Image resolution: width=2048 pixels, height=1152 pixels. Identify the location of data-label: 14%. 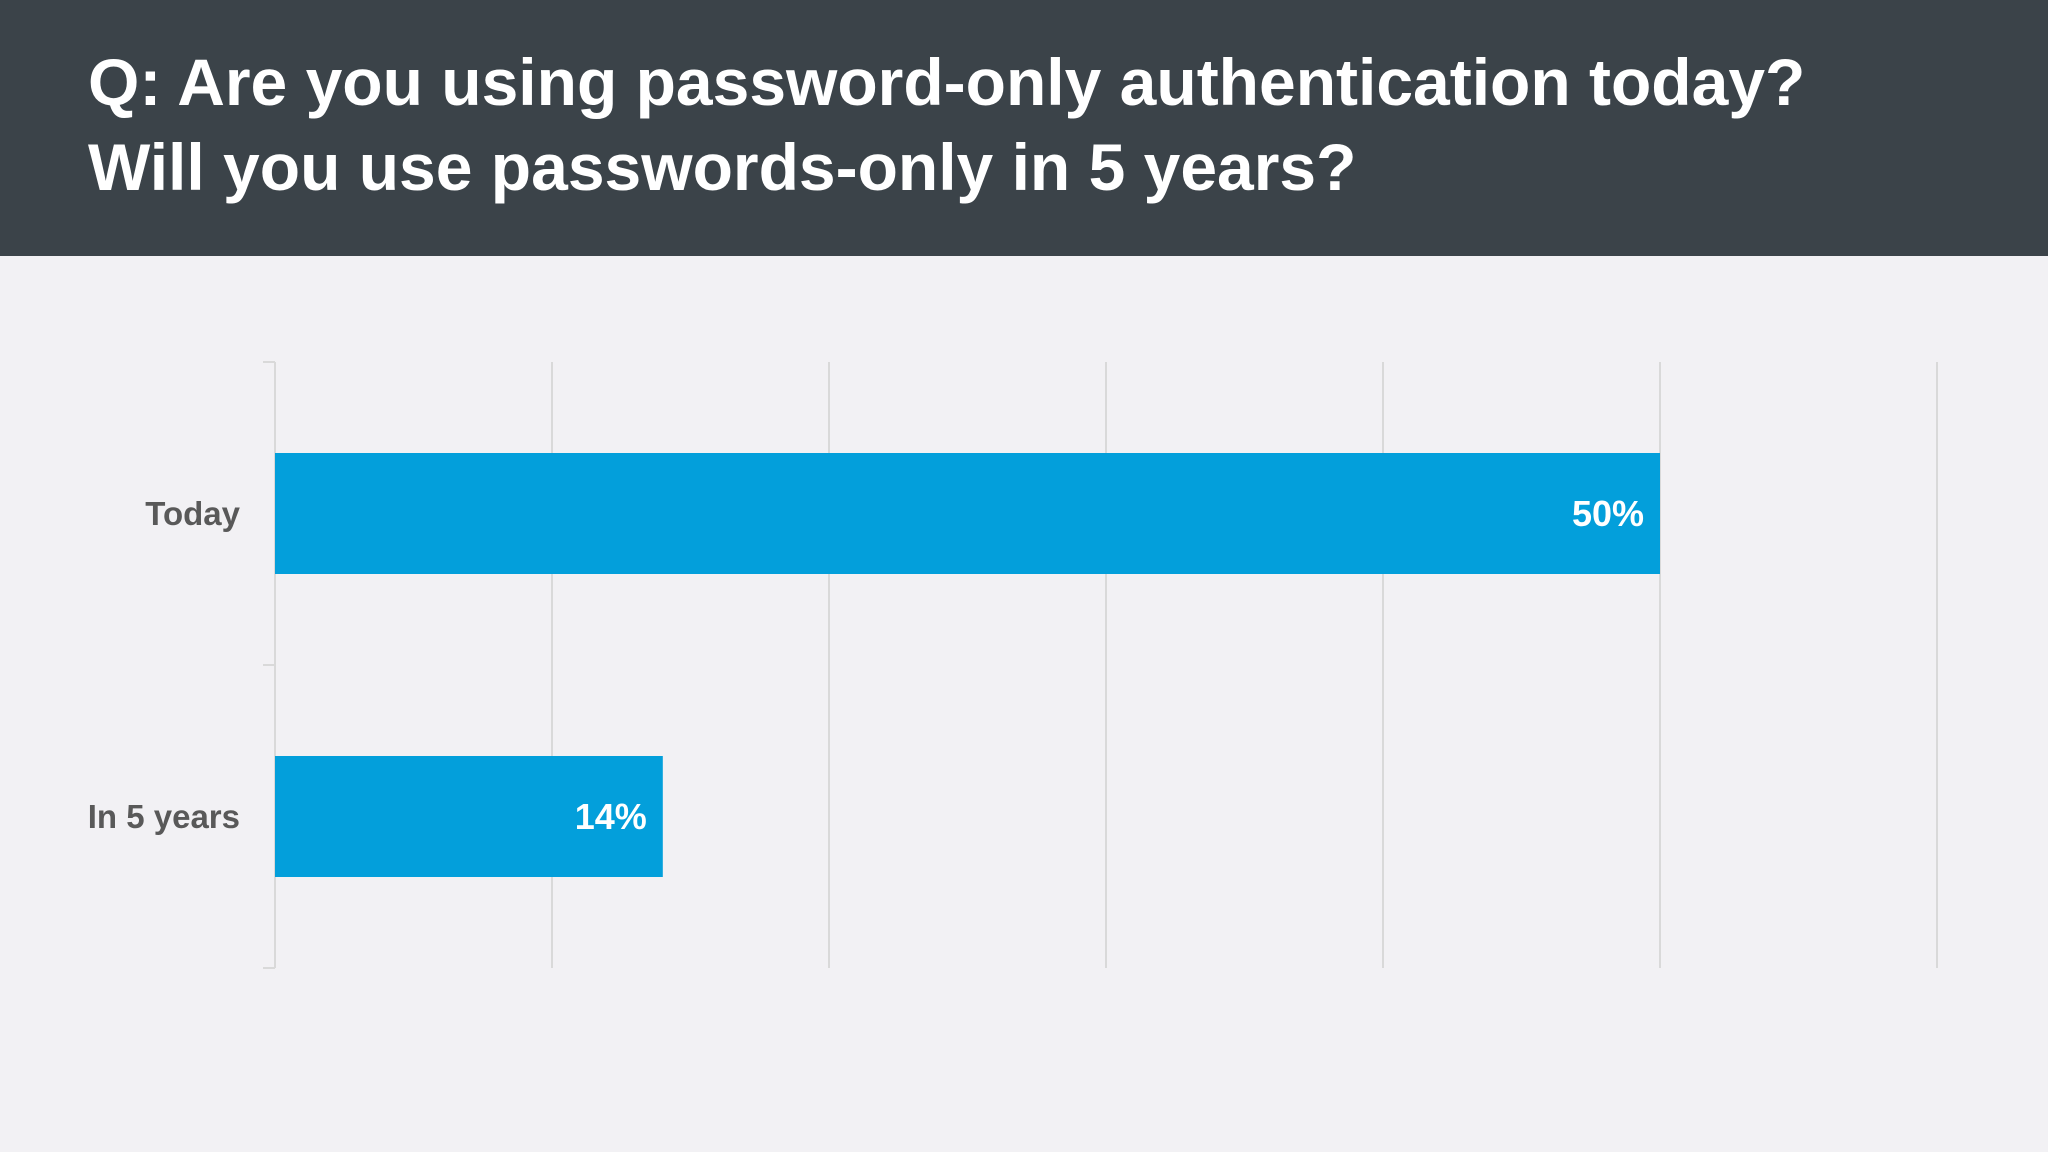
(611, 816).